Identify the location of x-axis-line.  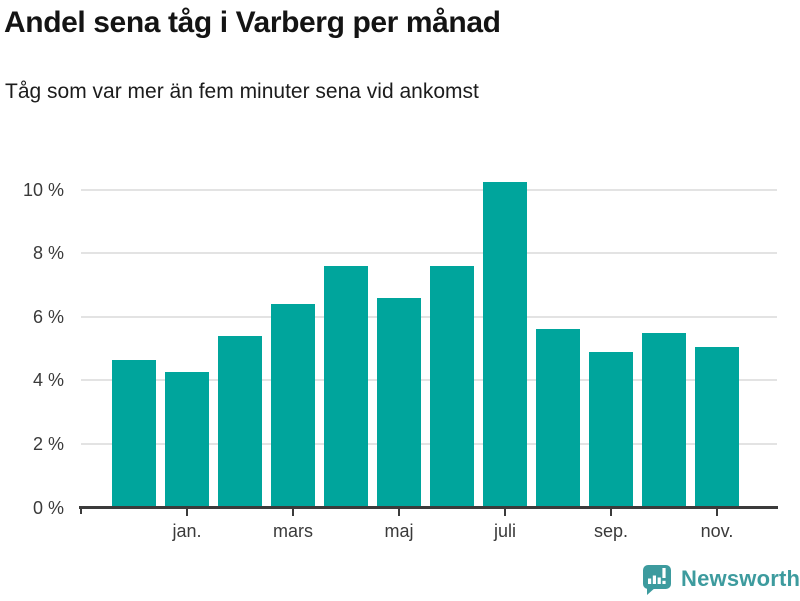
(428, 507).